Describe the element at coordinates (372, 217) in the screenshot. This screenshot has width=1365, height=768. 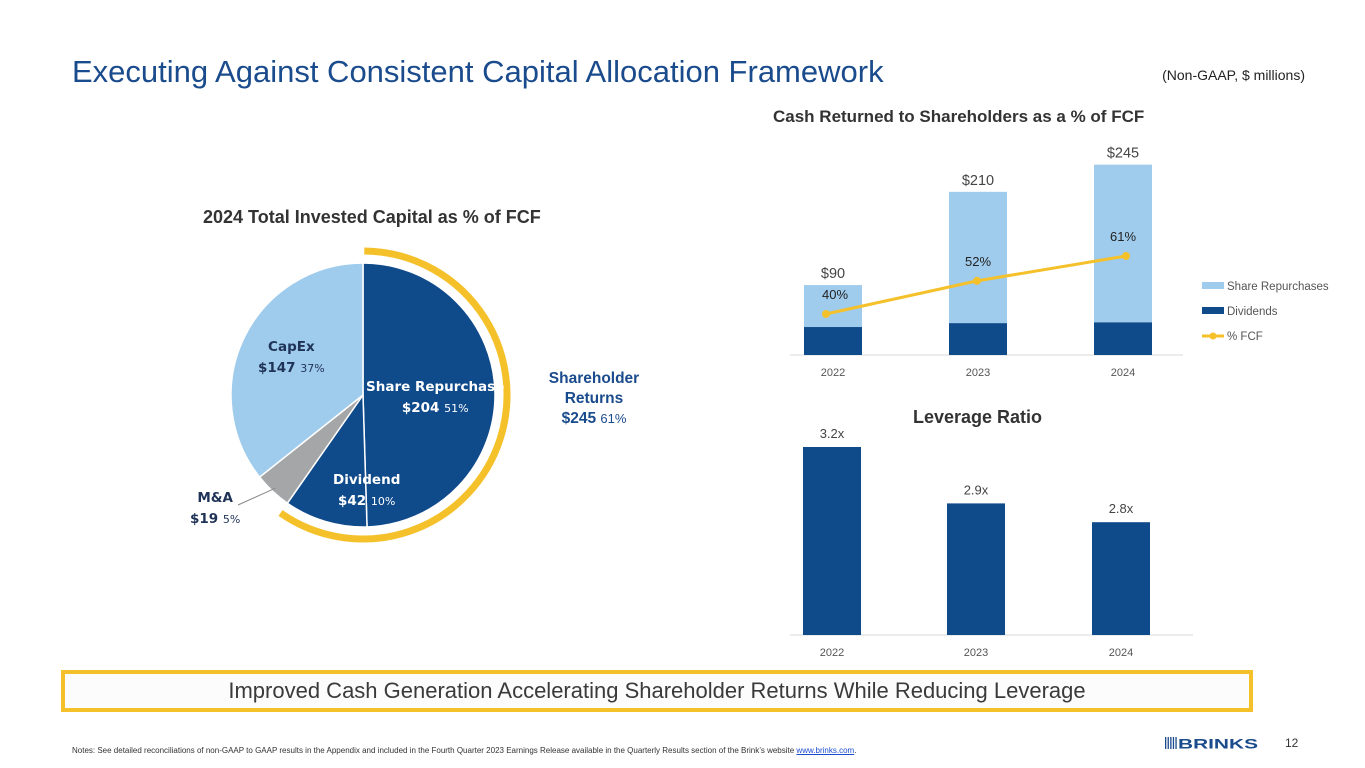
I see `pie-chart-title: 2024 Total Invested Capital as % of FCF` at that location.